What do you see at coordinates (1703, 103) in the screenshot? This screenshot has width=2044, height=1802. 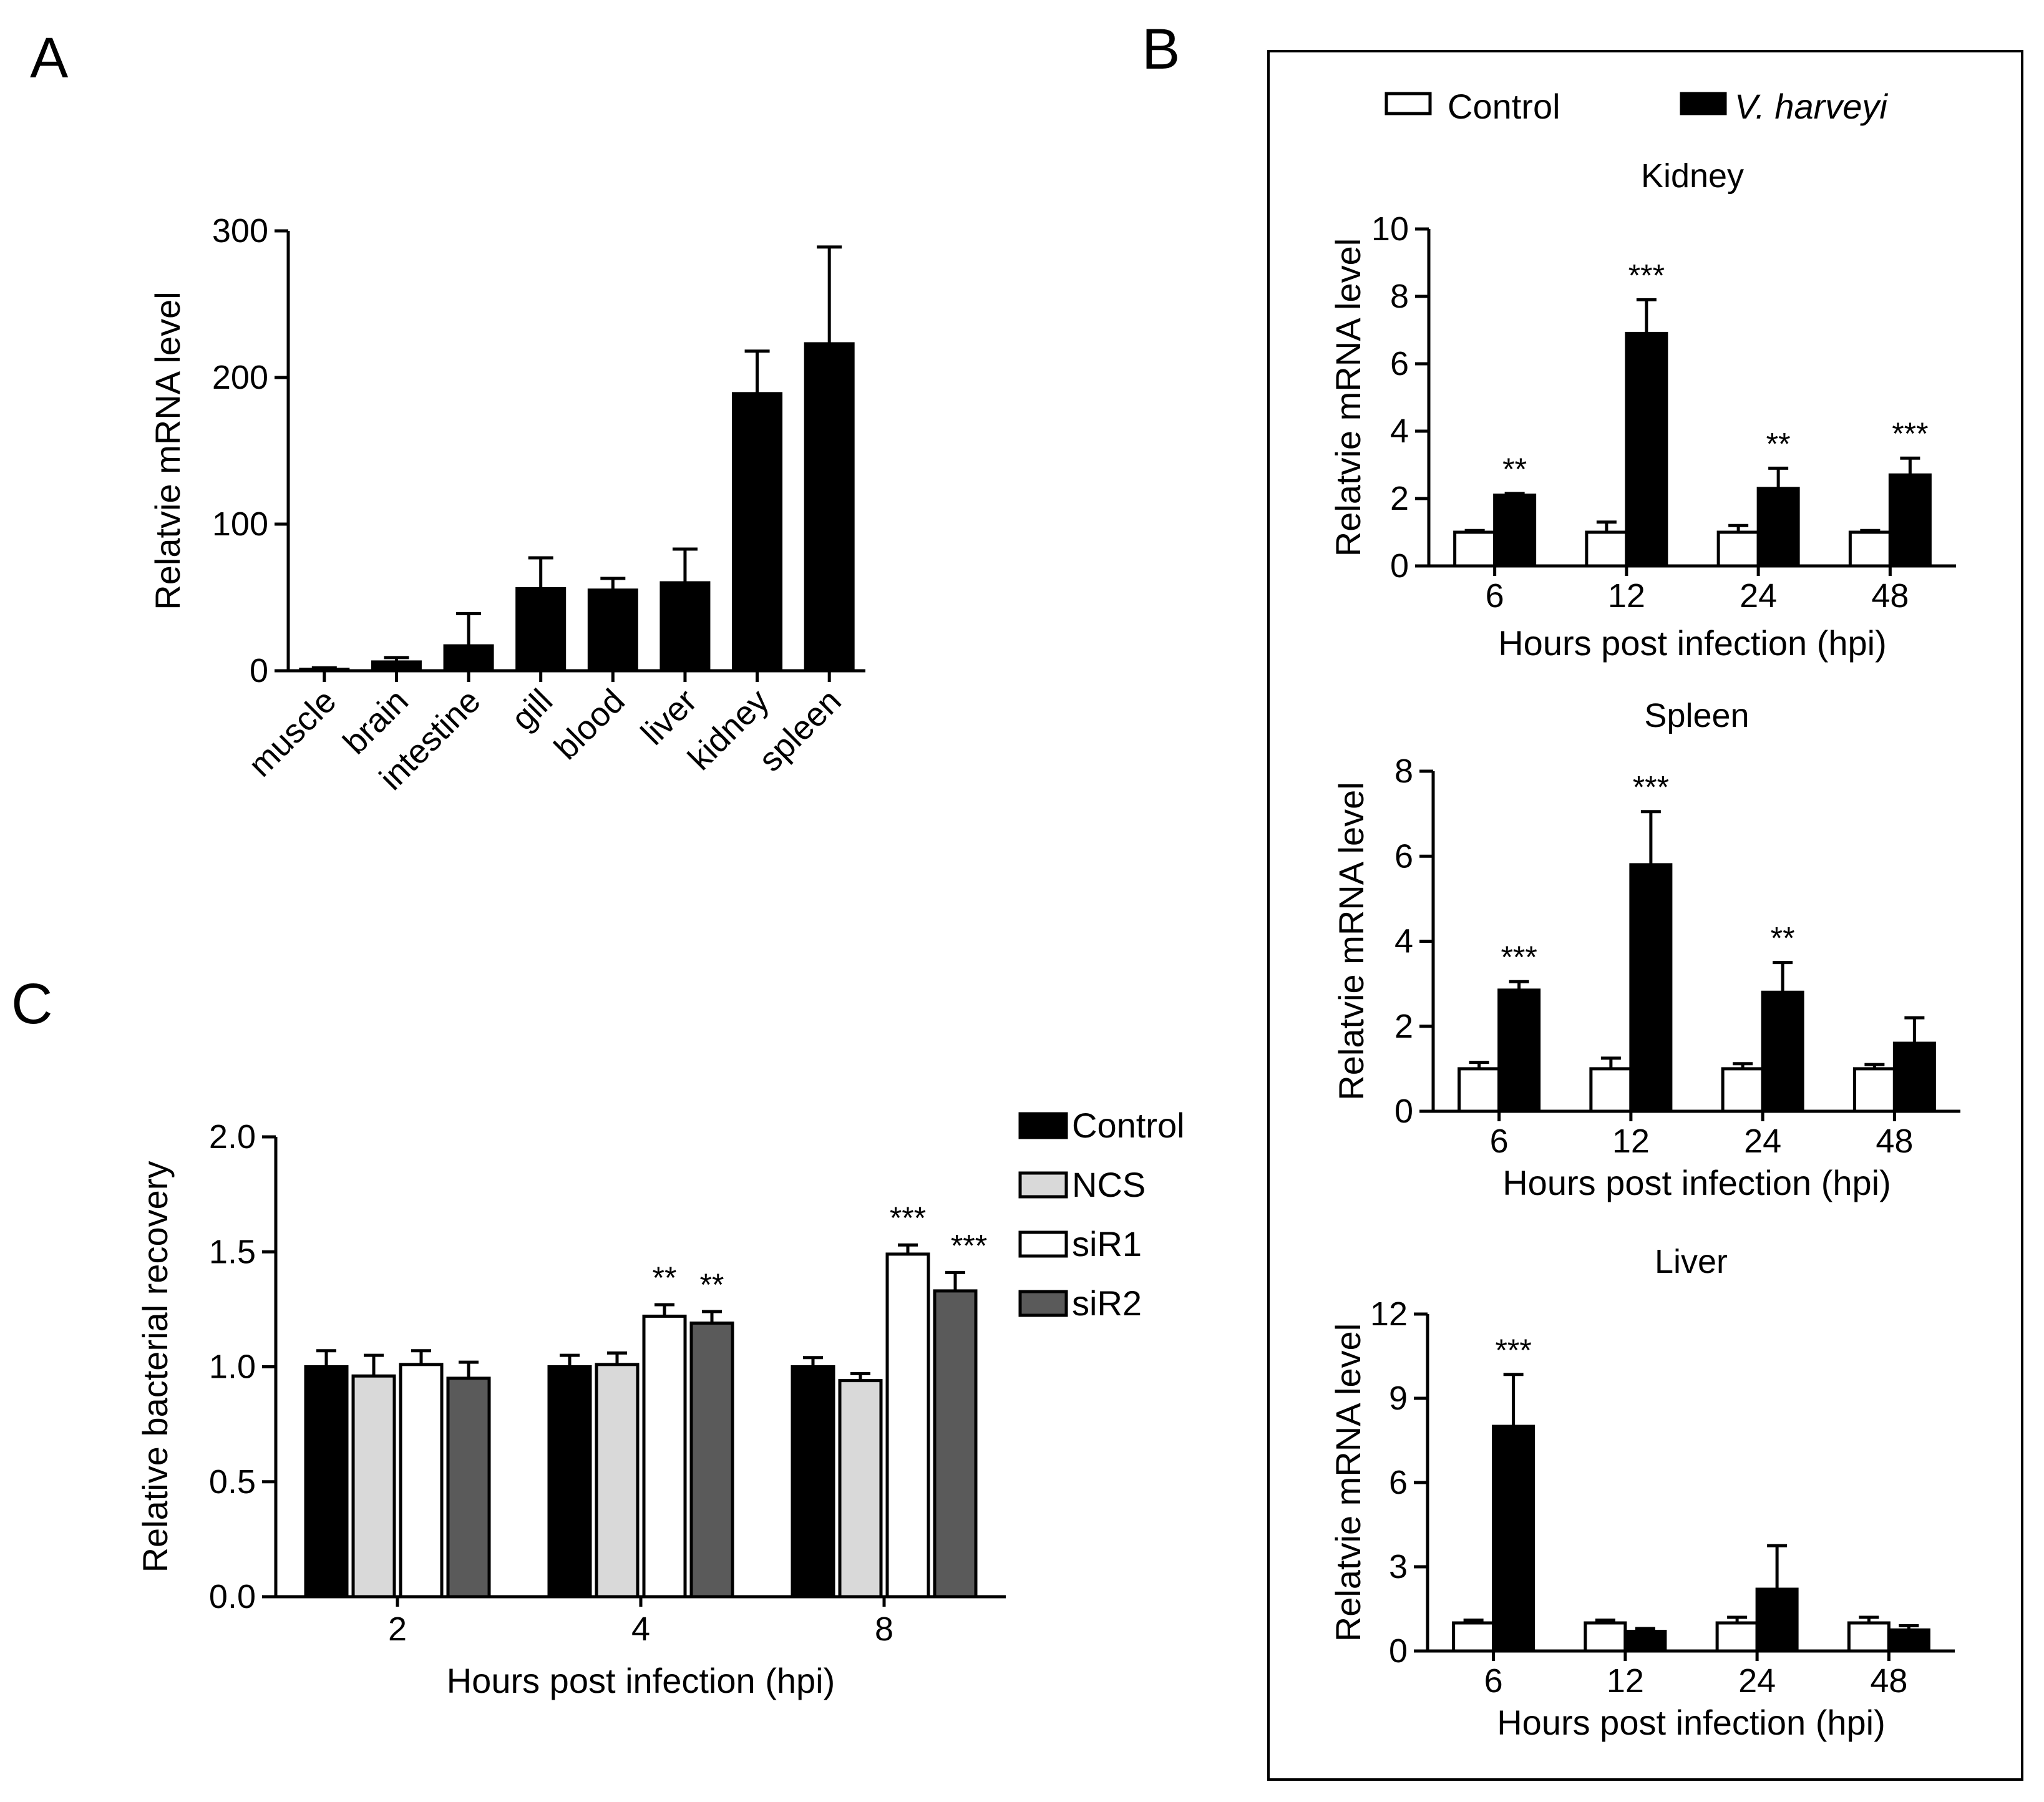 I see `panel-b-legend-swatch` at bounding box center [1703, 103].